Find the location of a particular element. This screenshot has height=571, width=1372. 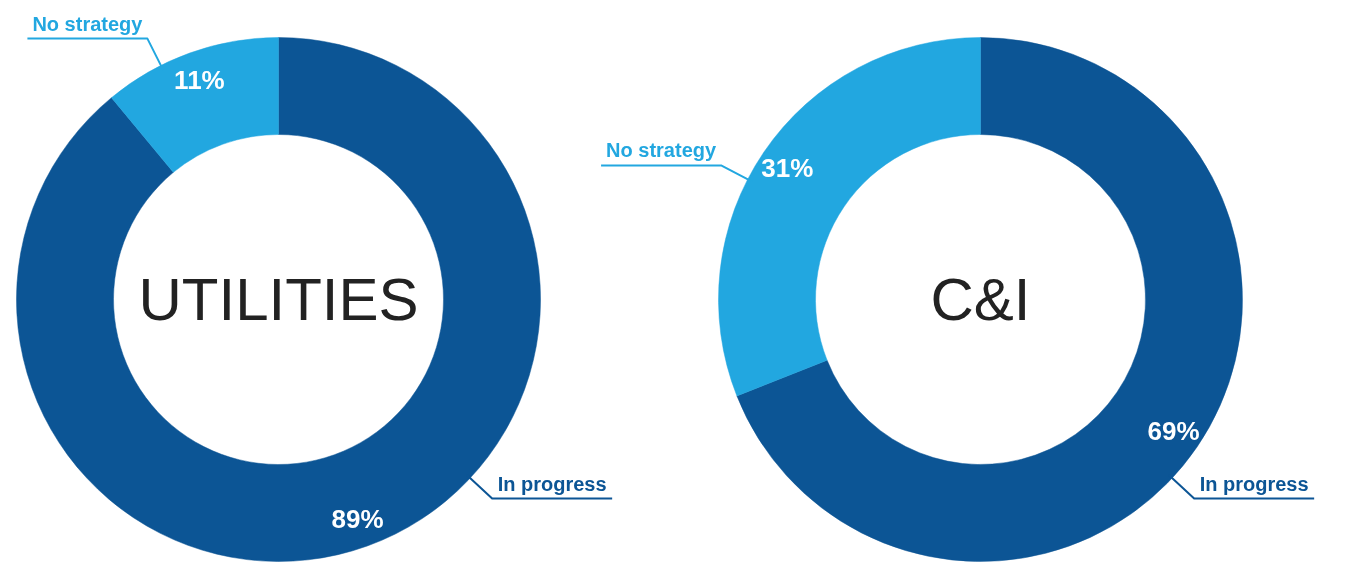

data-label: 69% is located at coordinates (1173, 430).